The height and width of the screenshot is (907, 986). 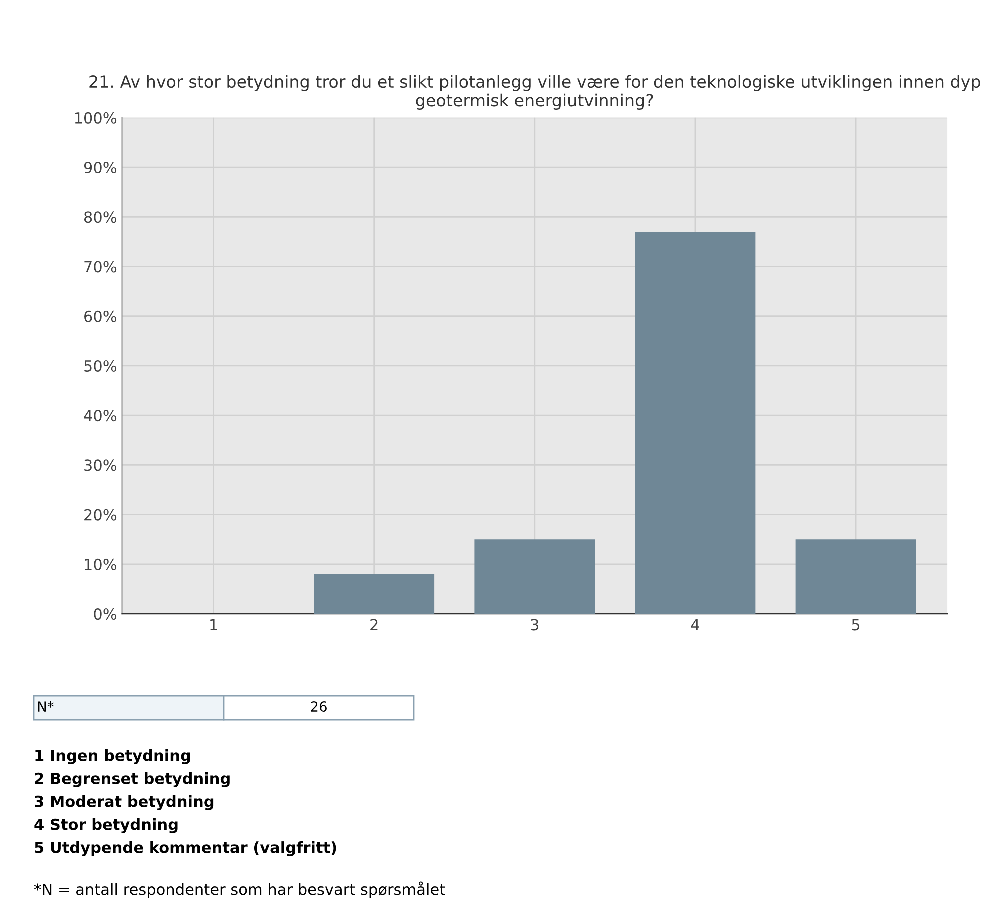 What do you see at coordinates (96, 118) in the screenshot?
I see `y-tick-label: 100%` at bounding box center [96, 118].